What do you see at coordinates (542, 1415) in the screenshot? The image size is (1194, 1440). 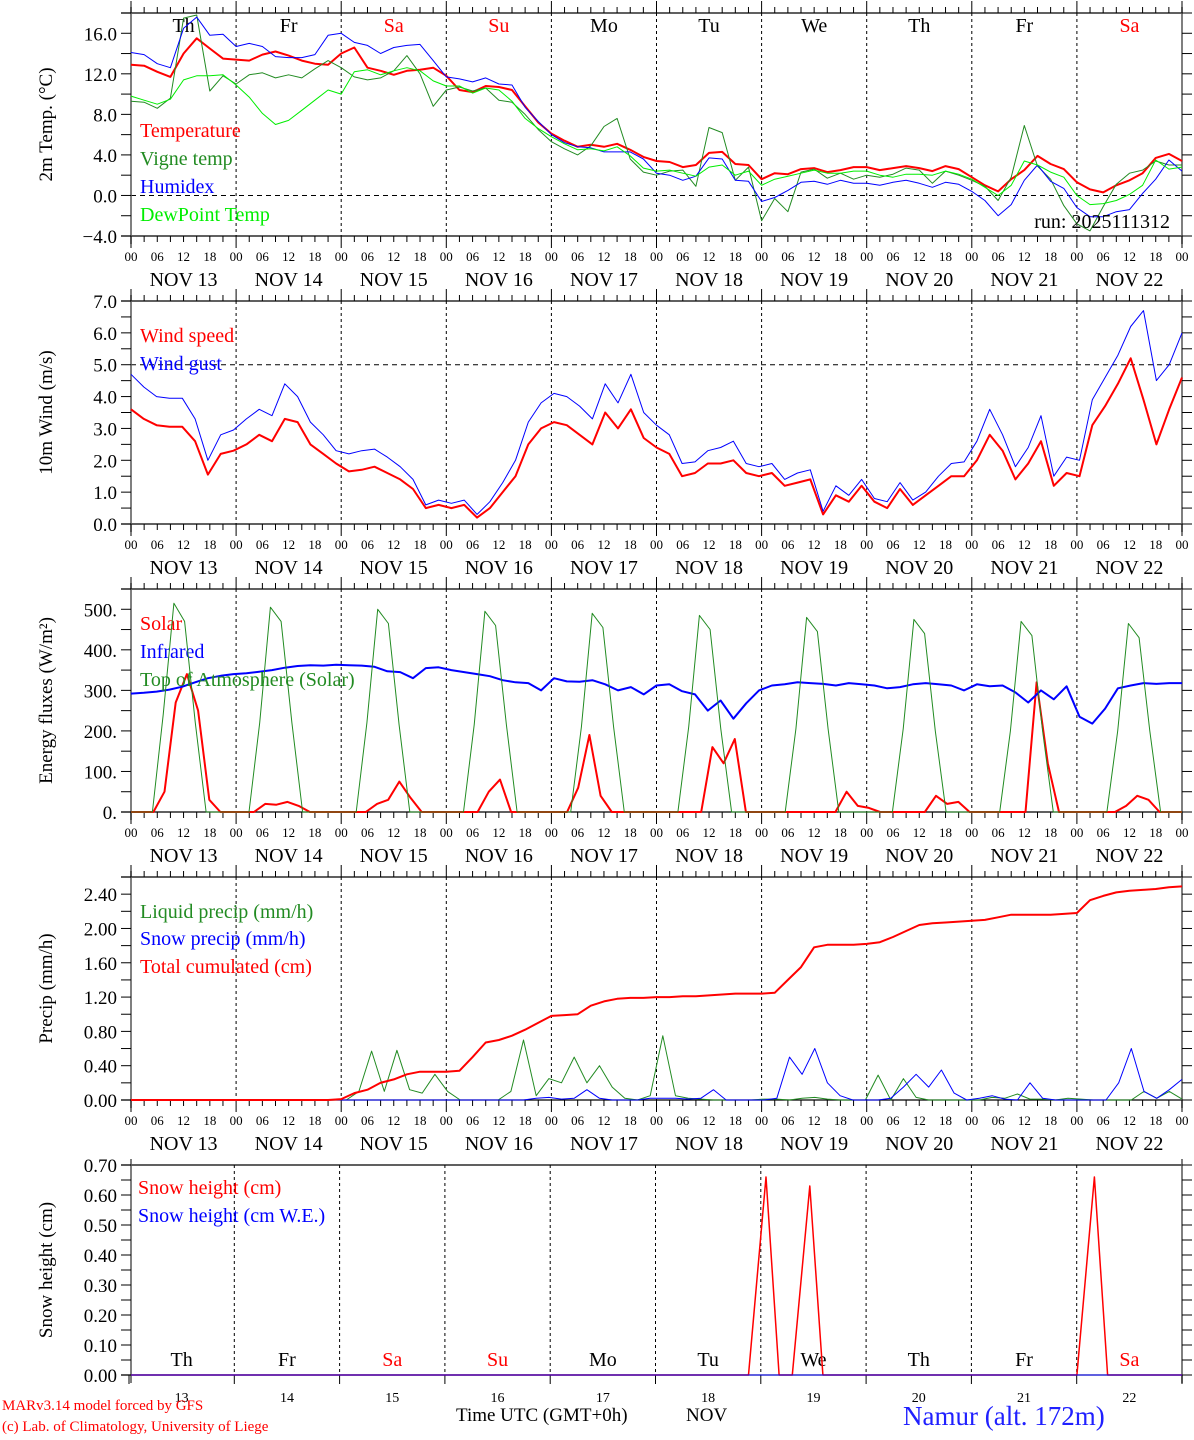 I see `time-axis-label: Time UTC (GMT+0h)` at bounding box center [542, 1415].